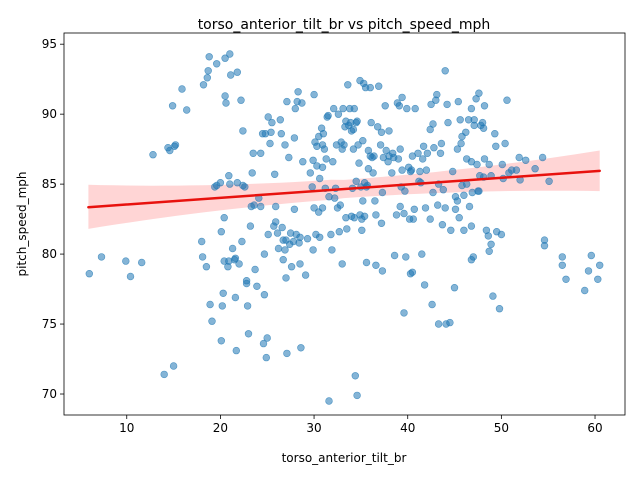 This screenshot has height=480, width=640. Describe the element at coordinates (22, 223) in the screenshot. I see `y-axis-label: pitch_speed_mph` at that location.